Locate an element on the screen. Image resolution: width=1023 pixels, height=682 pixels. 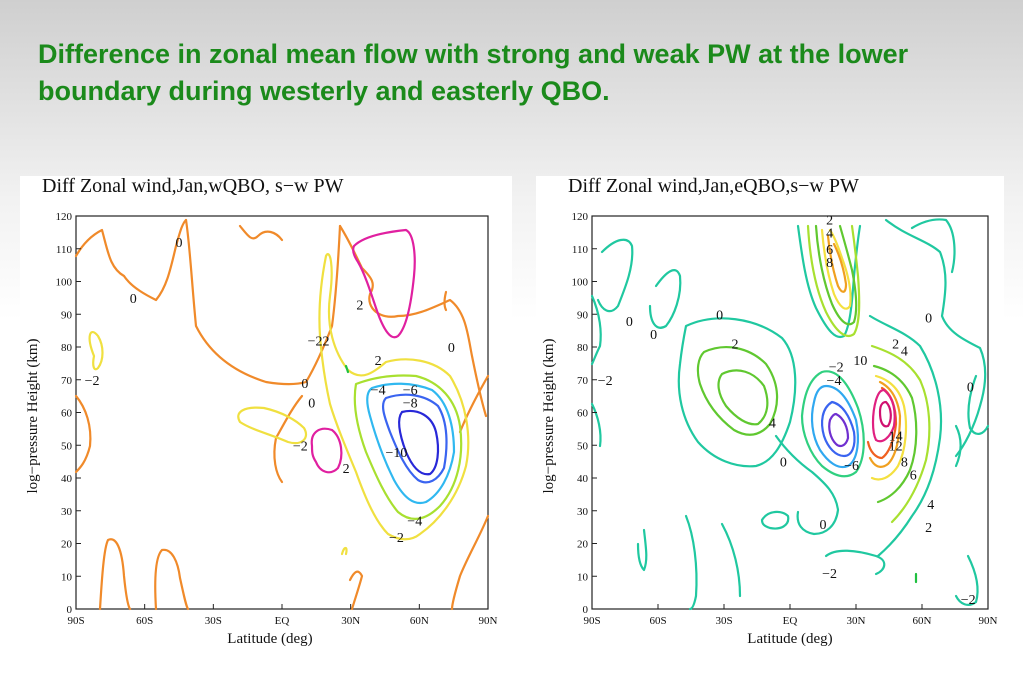
contour-m10 is located at coordinates (418, 442).